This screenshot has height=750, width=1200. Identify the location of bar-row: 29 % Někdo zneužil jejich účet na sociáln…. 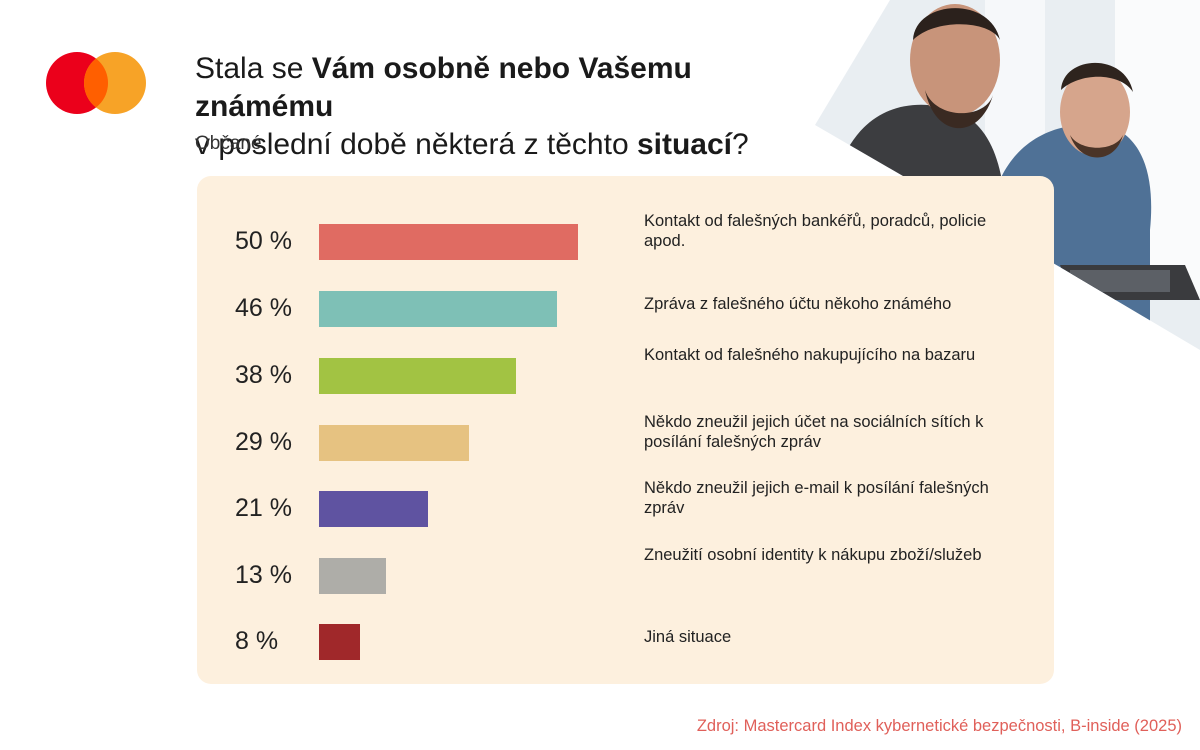
(625, 443).